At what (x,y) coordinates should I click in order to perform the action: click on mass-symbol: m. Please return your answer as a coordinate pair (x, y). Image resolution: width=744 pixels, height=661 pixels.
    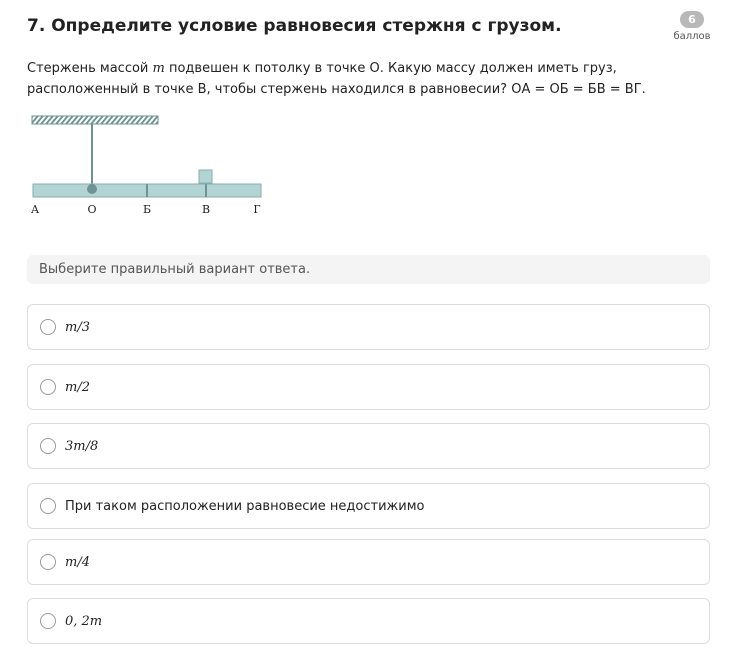
    Looking at the image, I should click on (158, 68).